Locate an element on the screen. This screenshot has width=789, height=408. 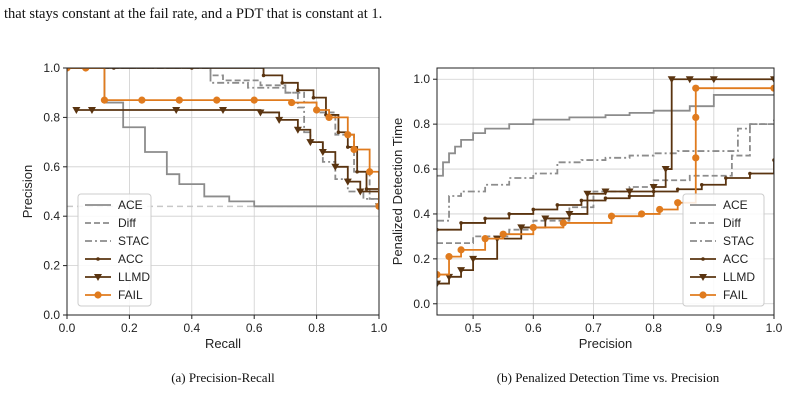
legend-marker-fail is located at coordinates (98, 295).